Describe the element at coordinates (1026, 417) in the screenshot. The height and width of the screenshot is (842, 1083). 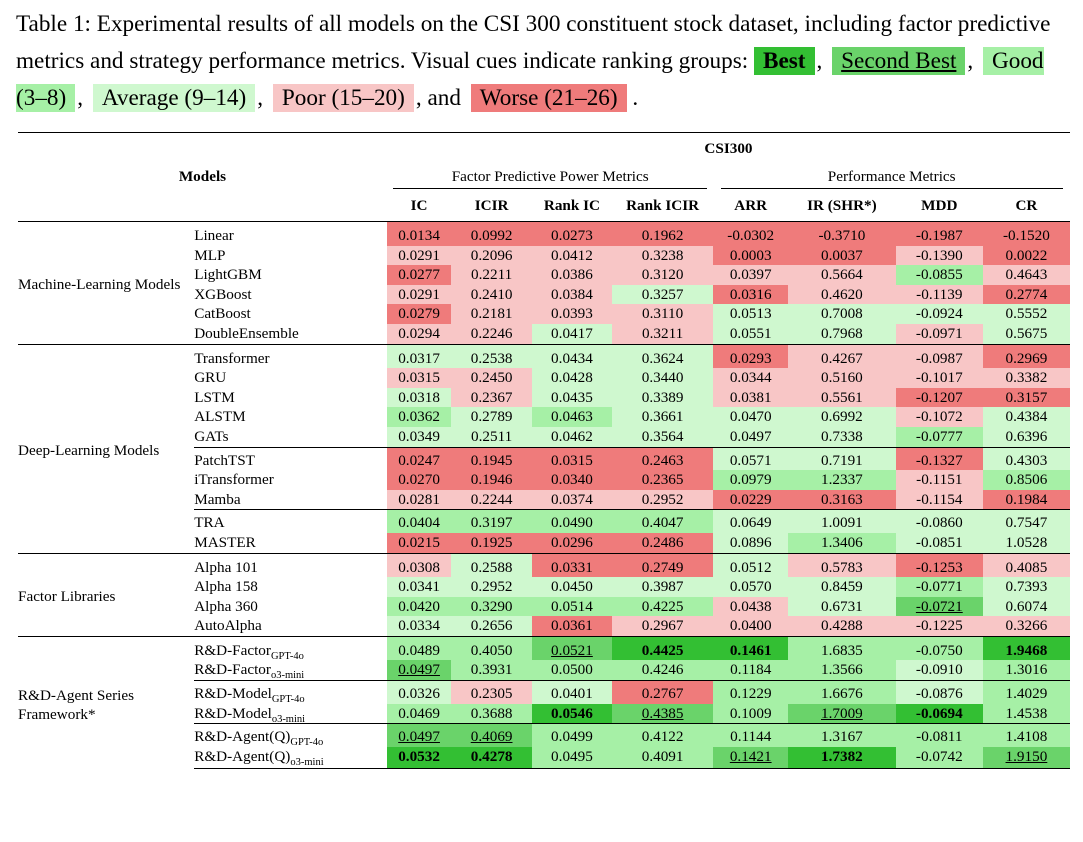
I see `metric-cell: 0.4384` at that location.